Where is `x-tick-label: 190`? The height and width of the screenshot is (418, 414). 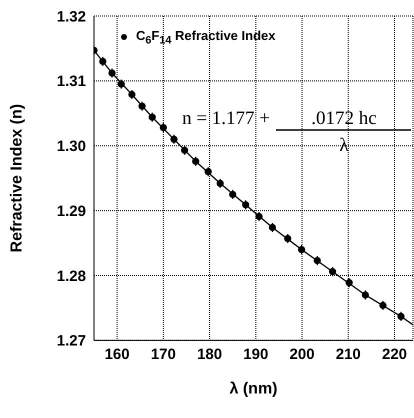
x-tick-label: 190 is located at coordinates (255, 355).